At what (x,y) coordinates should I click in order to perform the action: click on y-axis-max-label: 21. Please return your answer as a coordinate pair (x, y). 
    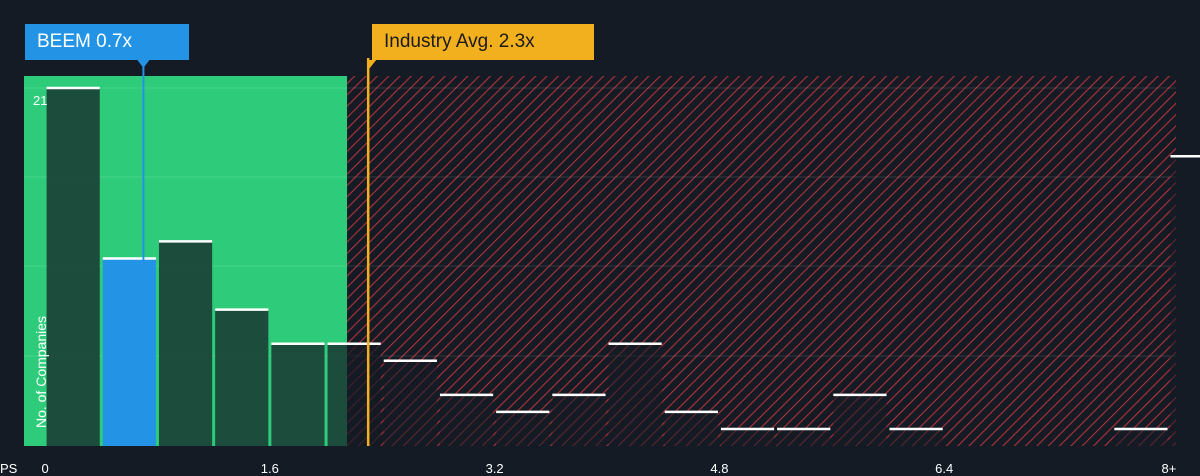
    Looking at the image, I should click on (40, 100).